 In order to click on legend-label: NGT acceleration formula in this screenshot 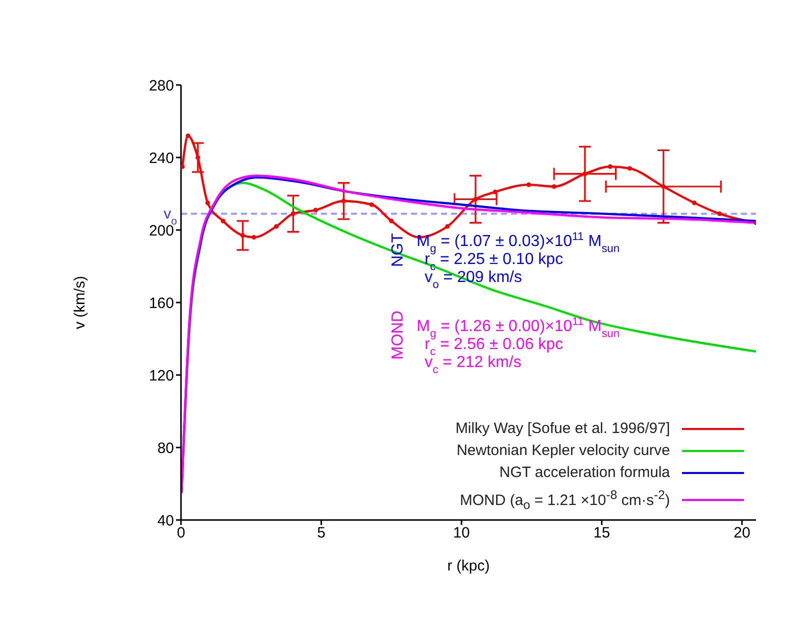, I will do `click(584, 473)`.